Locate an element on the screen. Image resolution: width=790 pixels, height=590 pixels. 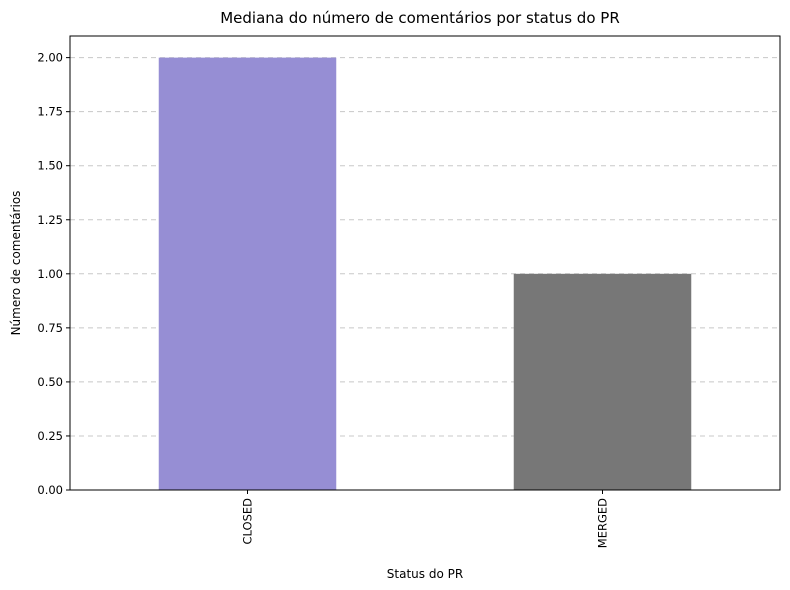
y-tick-label: 0.00 is located at coordinates (50, 490).